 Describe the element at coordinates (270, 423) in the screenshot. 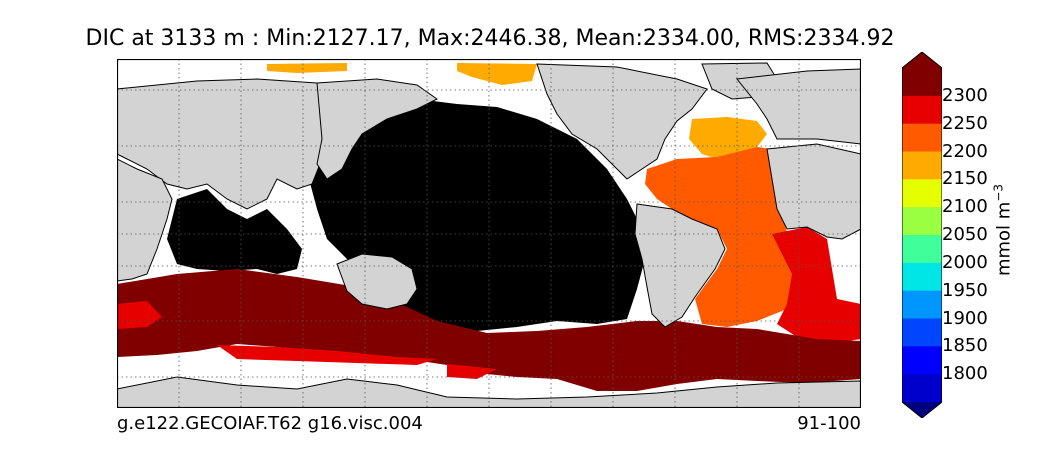

I see `case-name: g.e122.GECOIAF.T62 g16.visc.004` at that location.